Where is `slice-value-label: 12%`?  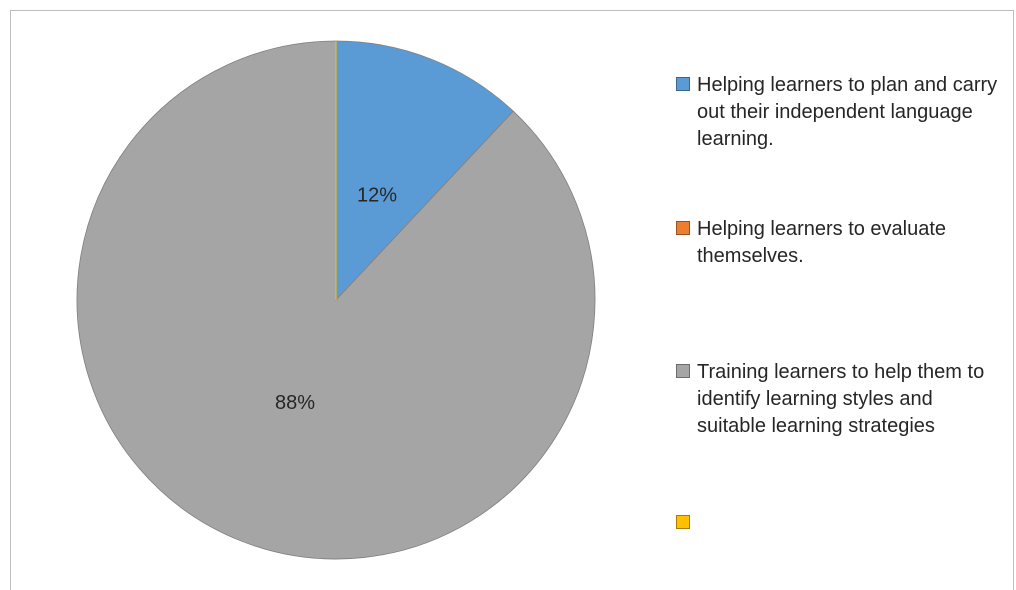
slice-value-label: 12% is located at coordinates (377, 196).